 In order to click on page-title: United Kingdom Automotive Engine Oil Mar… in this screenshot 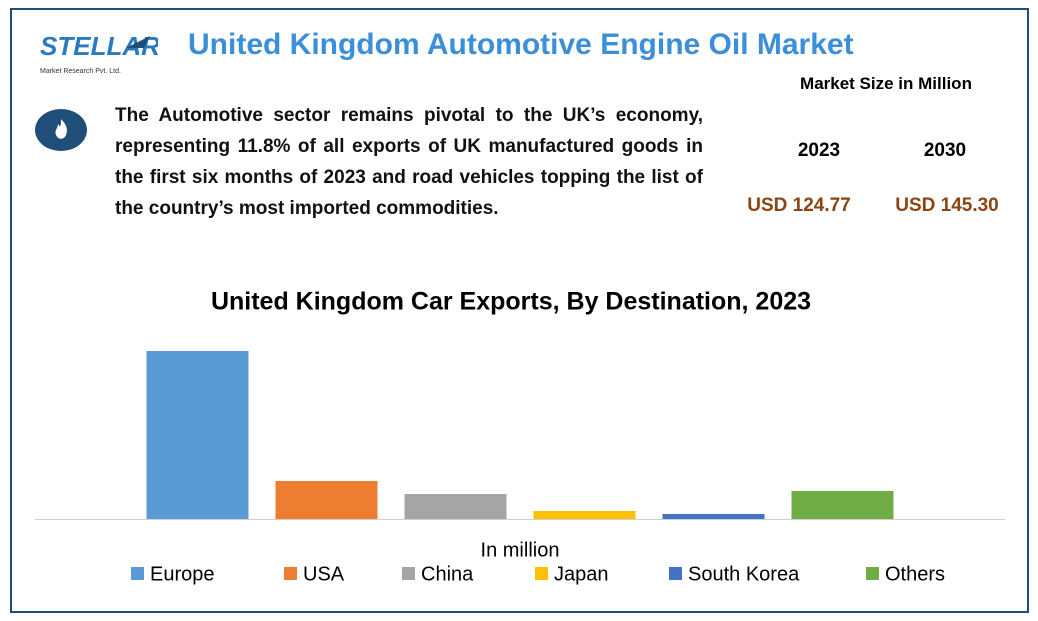, I will do `click(521, 44)`.